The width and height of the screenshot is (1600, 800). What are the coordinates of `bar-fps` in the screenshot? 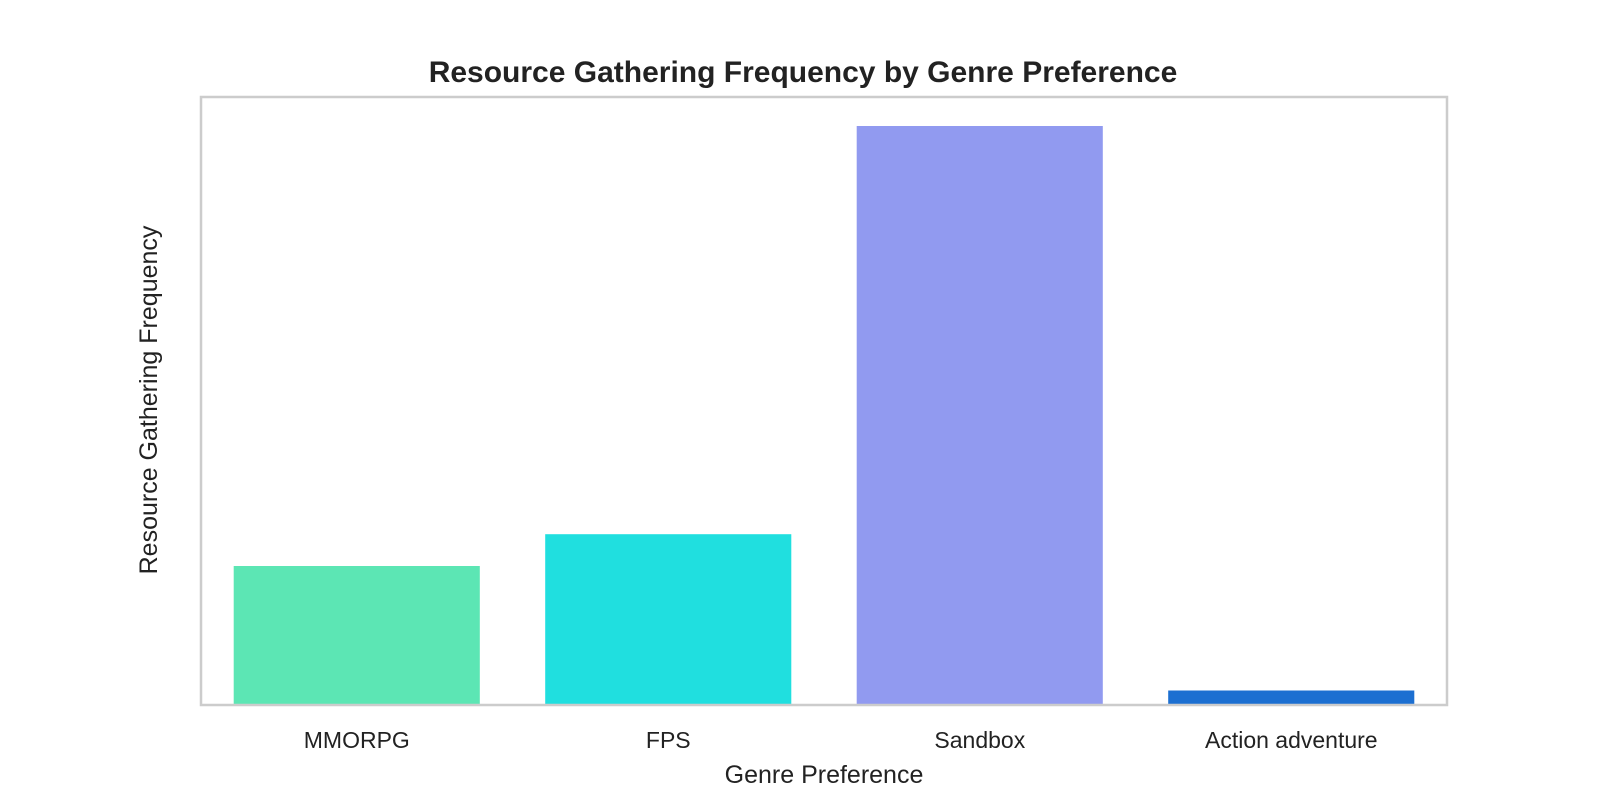 It's located at (668, 619).